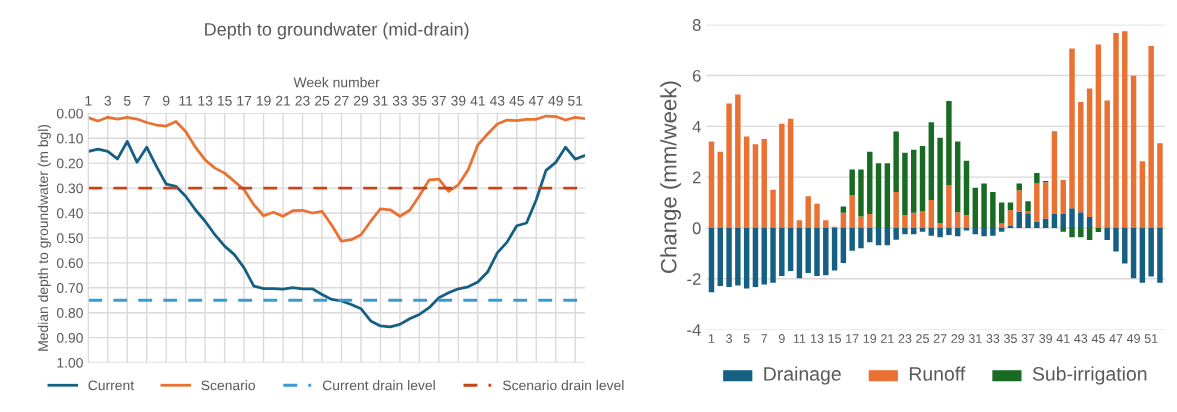  What do you see at coordinates (205, 100) in the screenshot?
I see `x-tick-label: 13` at bounding box center [205, 100].